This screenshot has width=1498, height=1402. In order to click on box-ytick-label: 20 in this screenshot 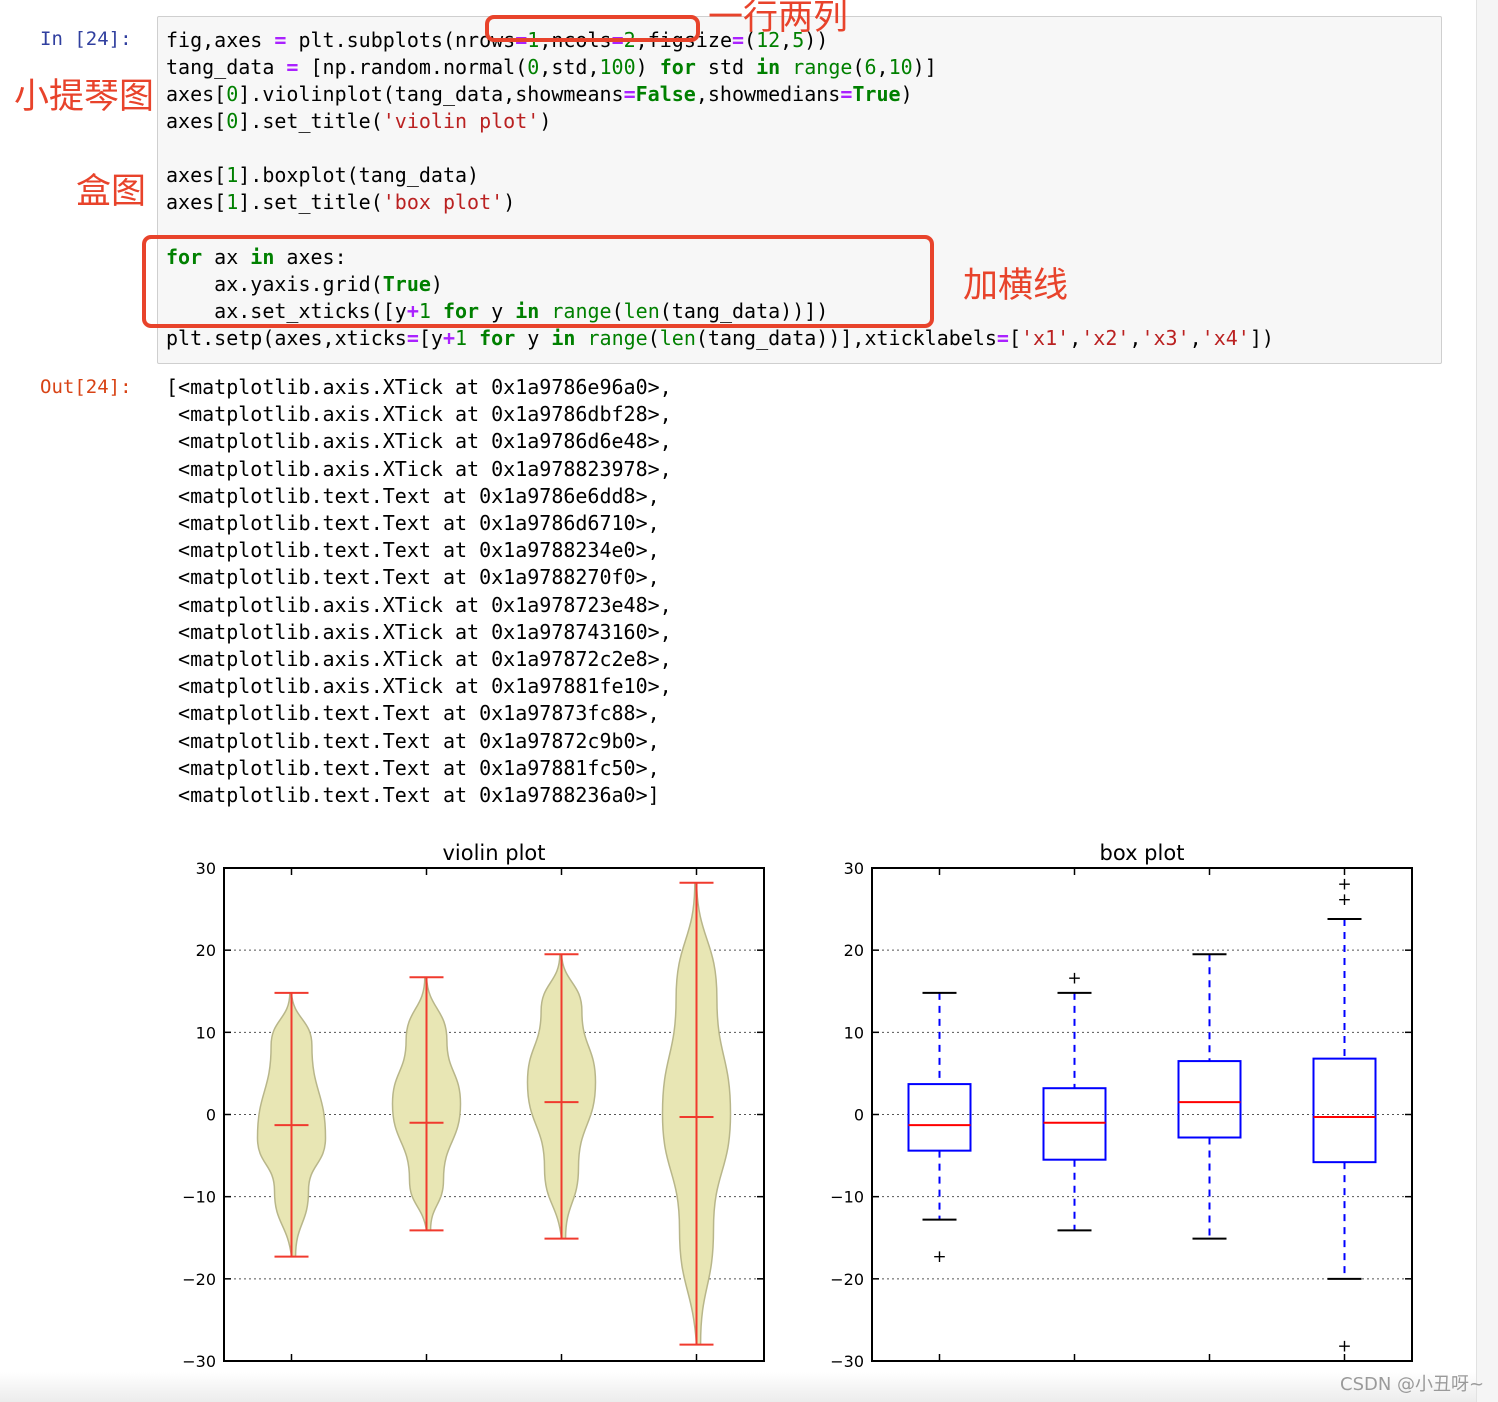, I will do `click(854, 950)`.